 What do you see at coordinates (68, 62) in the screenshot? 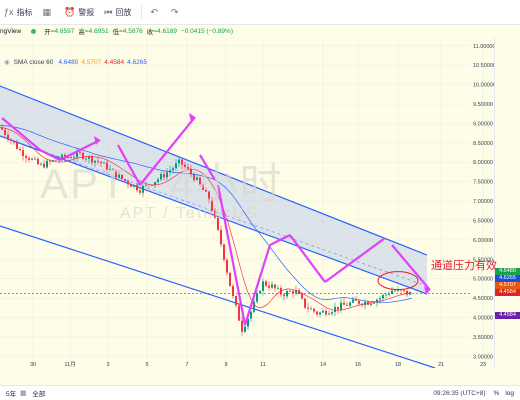
I see `indicator-value-1: 4.6480` at bounding box center [68, 62].